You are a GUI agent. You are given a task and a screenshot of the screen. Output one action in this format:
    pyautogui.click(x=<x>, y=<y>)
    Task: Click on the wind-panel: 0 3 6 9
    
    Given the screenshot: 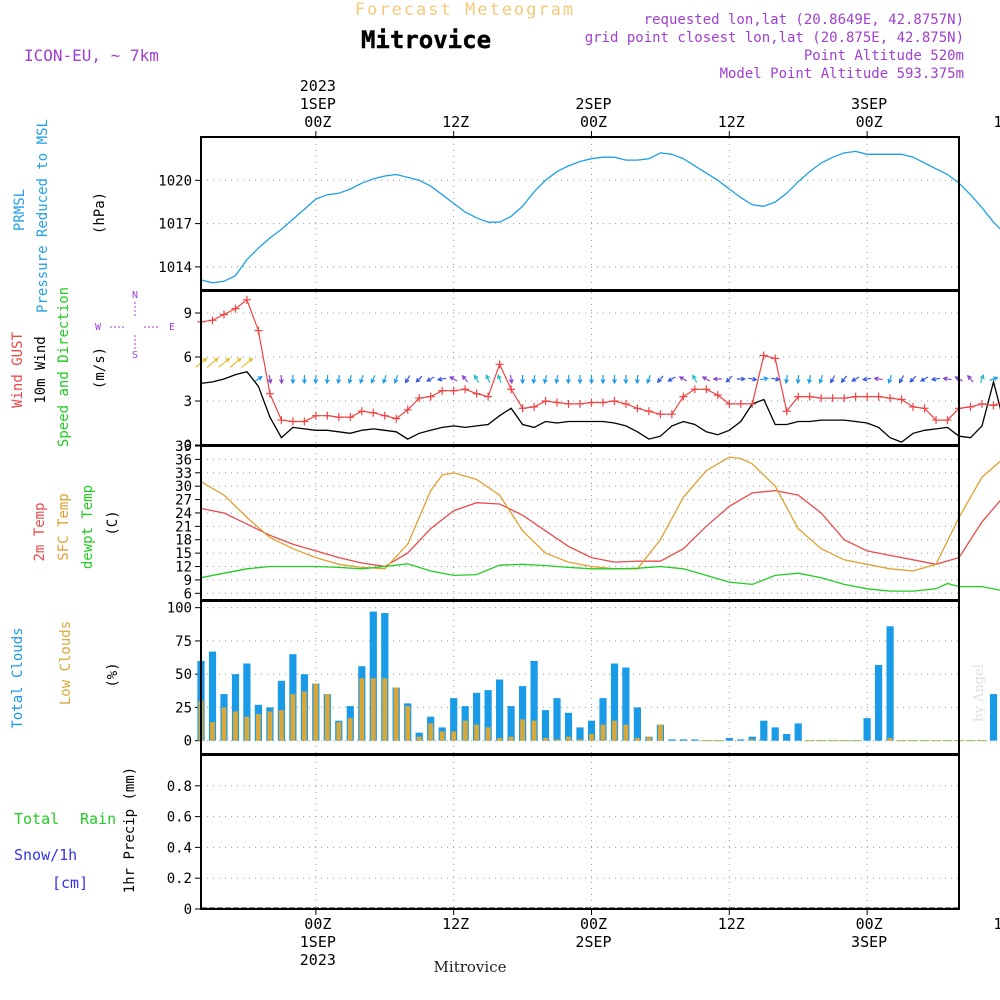 What is the action you would take?
    pyautogui.click(x=592, y=372)
    